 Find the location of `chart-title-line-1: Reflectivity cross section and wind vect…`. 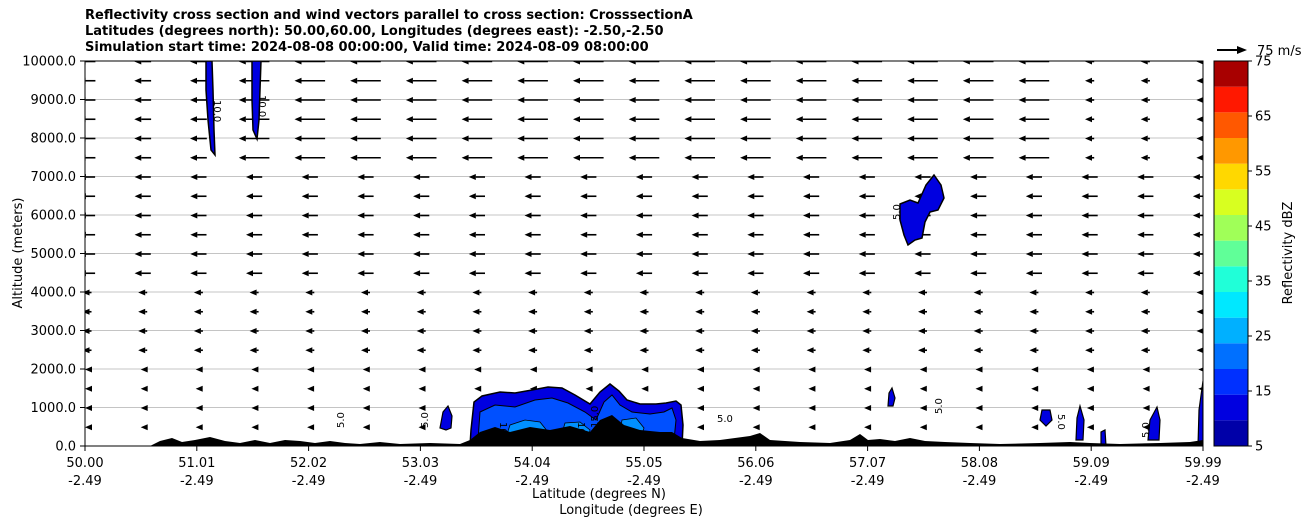

chart-title-line-1: Reflectivity cross section and wind vect… is located at coordinates (389, 15).